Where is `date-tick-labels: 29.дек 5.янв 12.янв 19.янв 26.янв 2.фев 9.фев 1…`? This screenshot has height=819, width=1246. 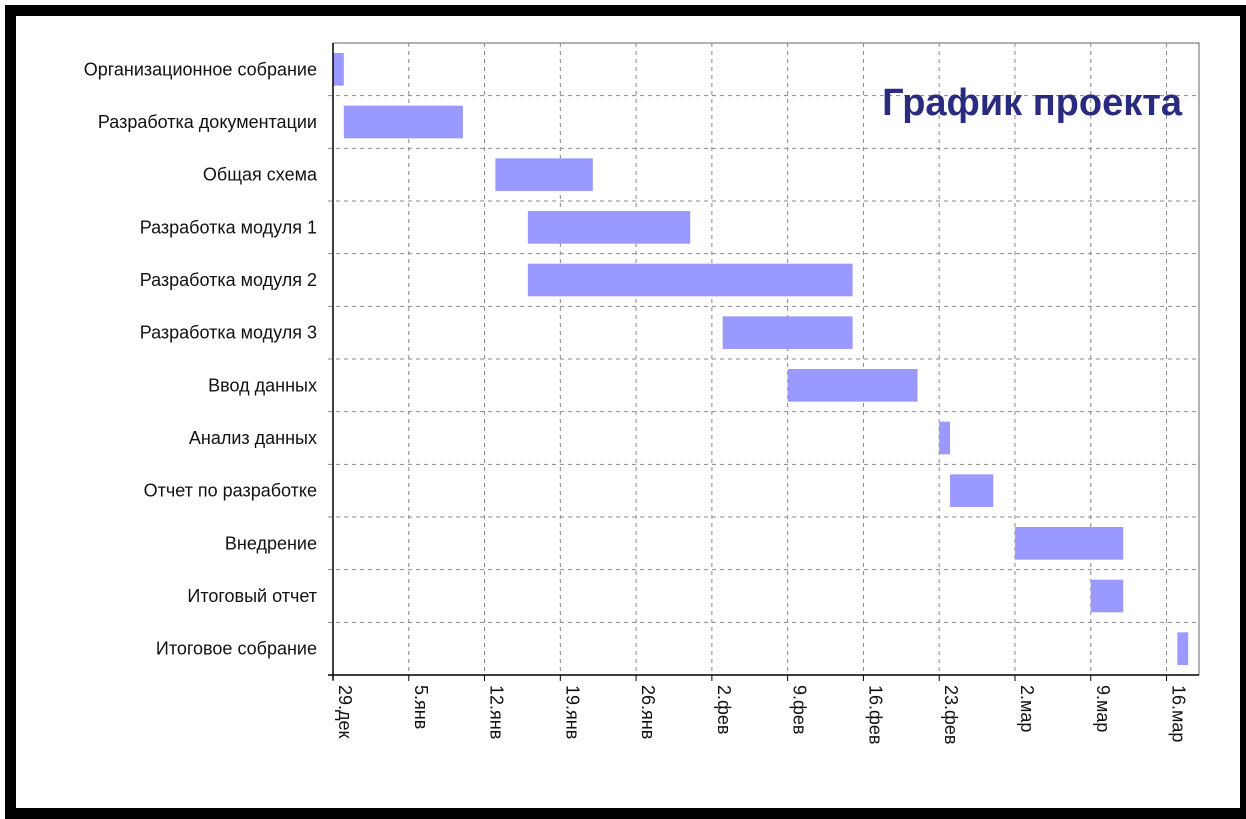
date-tick-labels: 29.дек 5.янв 12.янв 19.янв 26.янв 2.фев 9.фев 1… is located at coordinates (762, 714).